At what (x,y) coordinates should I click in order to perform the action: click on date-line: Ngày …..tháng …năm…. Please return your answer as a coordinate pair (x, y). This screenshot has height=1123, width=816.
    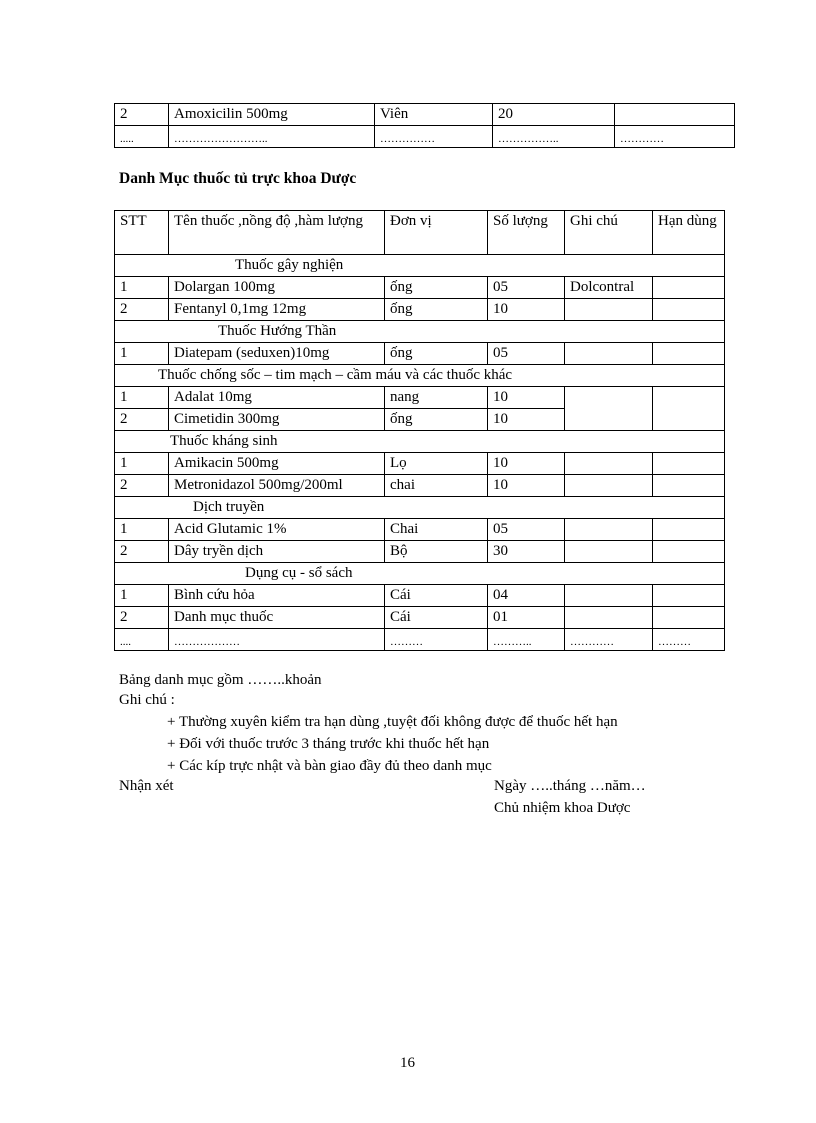
    Looking at the image, I should click on (570, 786).